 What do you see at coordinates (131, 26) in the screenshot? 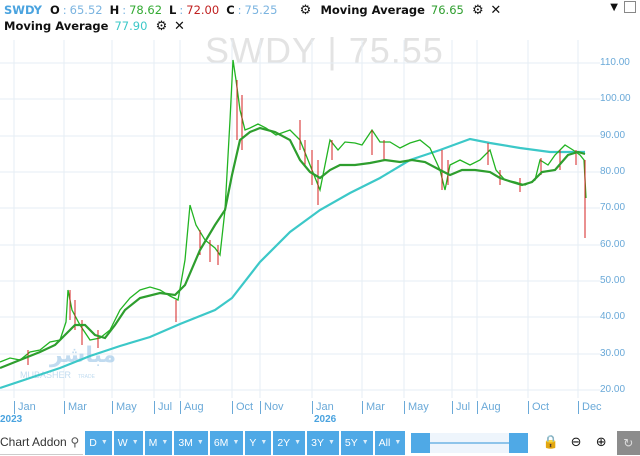
I see `ma-long-value: 77.90` at bounding box center [131, 26].